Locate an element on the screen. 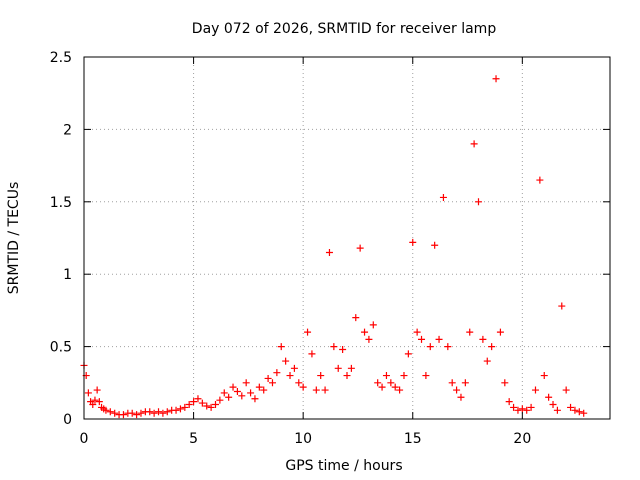 The height and width of the screenshot is (480, 640). y-tick-label: 0 is located at coordinates (67, 420).